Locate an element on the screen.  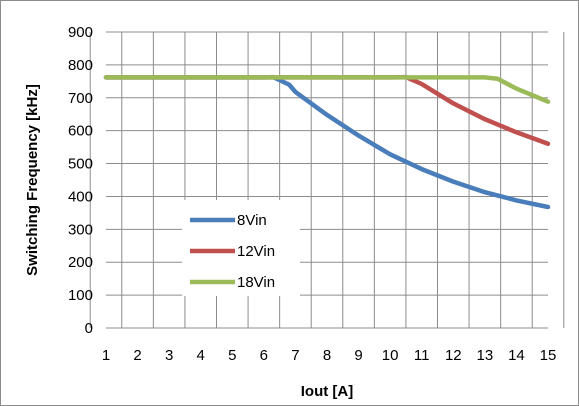
x-tick-label: 14 is located at coordinates (516, 355).